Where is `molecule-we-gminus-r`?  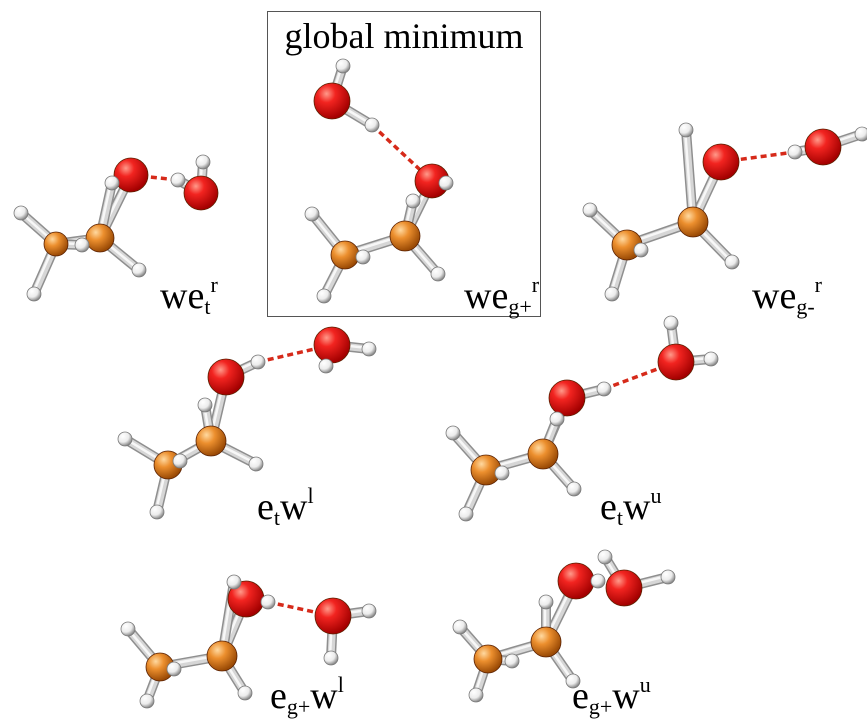 molecule-we-gminus-r is located at coordinates (724, 212).